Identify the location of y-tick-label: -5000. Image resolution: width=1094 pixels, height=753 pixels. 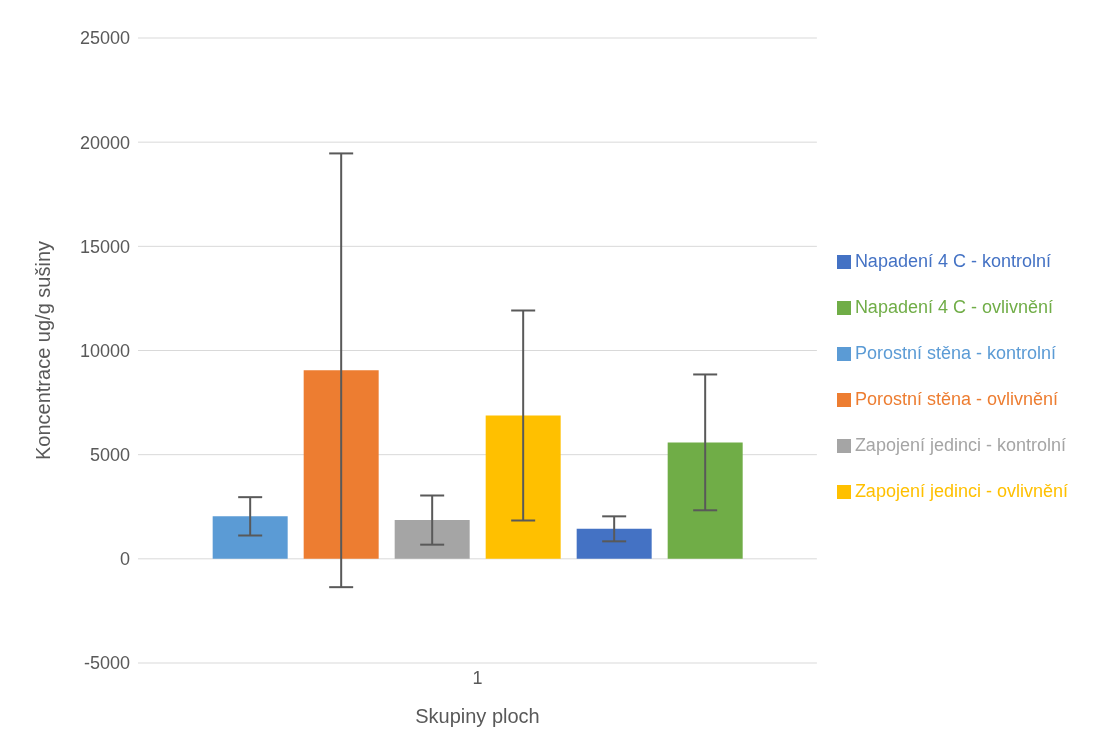
(106, 663).